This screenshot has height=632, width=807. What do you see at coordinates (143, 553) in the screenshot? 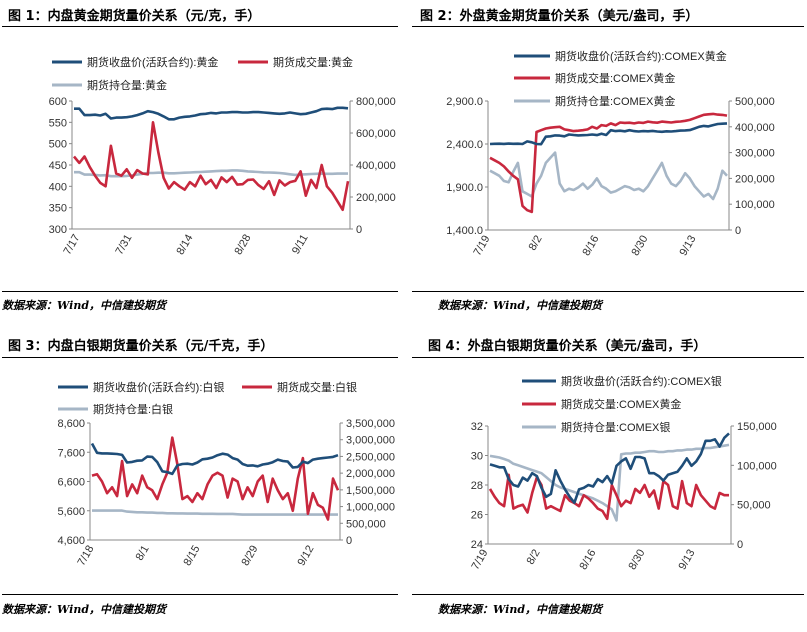
I see `x-tick-label: 8/1` at bounding box center [143, 553].